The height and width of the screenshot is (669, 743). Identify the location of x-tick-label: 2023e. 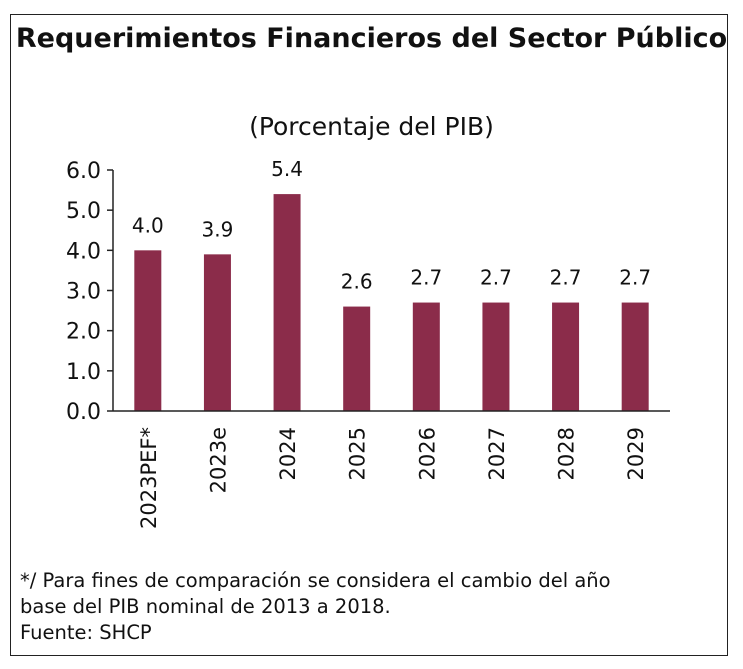
(218, 460).